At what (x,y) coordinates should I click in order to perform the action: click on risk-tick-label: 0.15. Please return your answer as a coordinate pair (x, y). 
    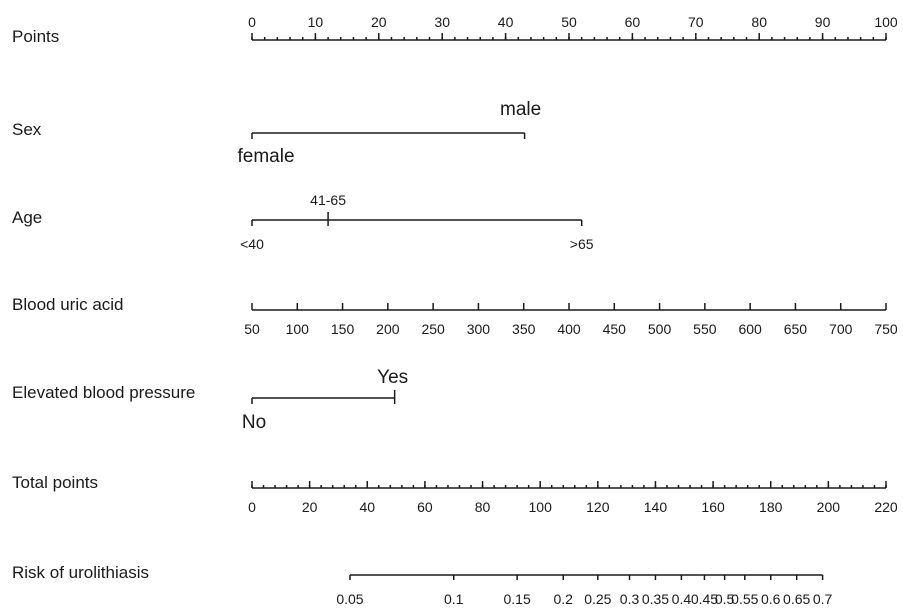
    Looking at the image, I should click on (517, 599).